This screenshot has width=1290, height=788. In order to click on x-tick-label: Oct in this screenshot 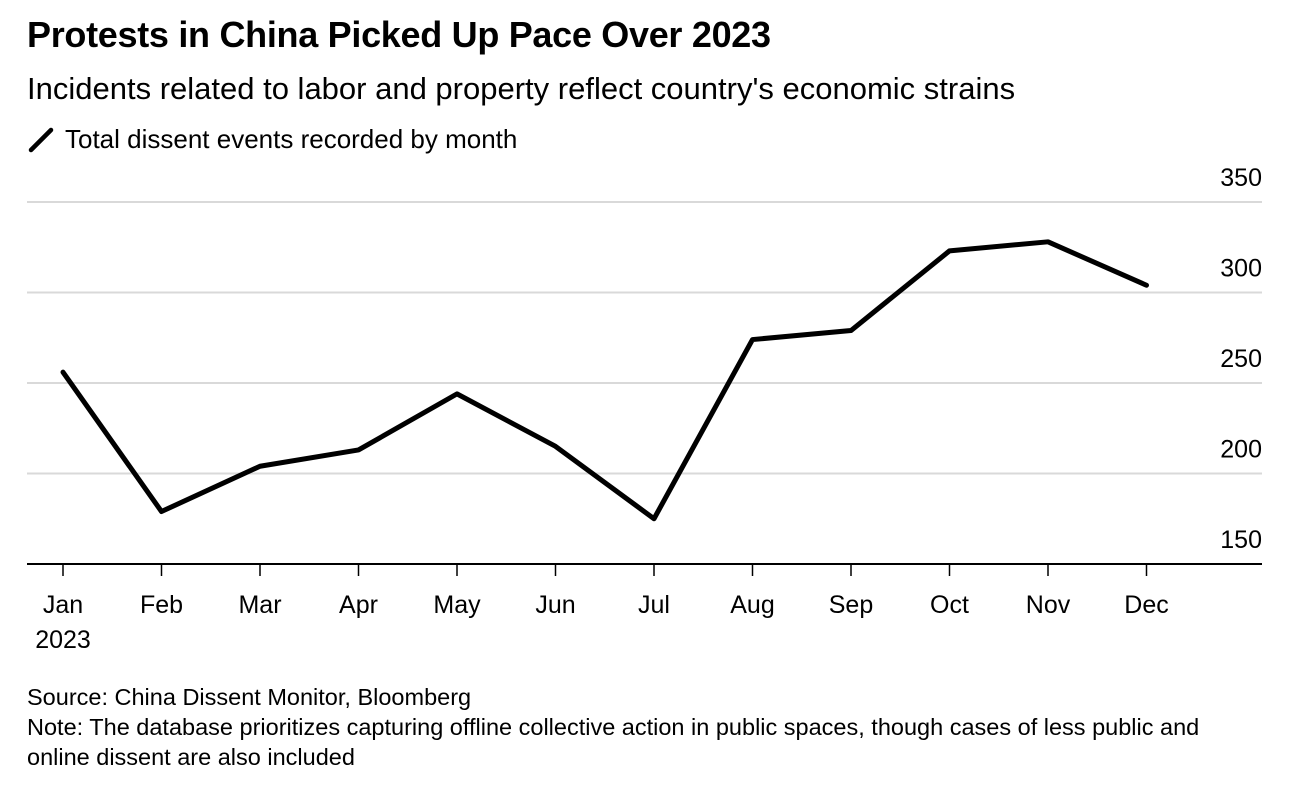, I will do `click(949, 605)`.